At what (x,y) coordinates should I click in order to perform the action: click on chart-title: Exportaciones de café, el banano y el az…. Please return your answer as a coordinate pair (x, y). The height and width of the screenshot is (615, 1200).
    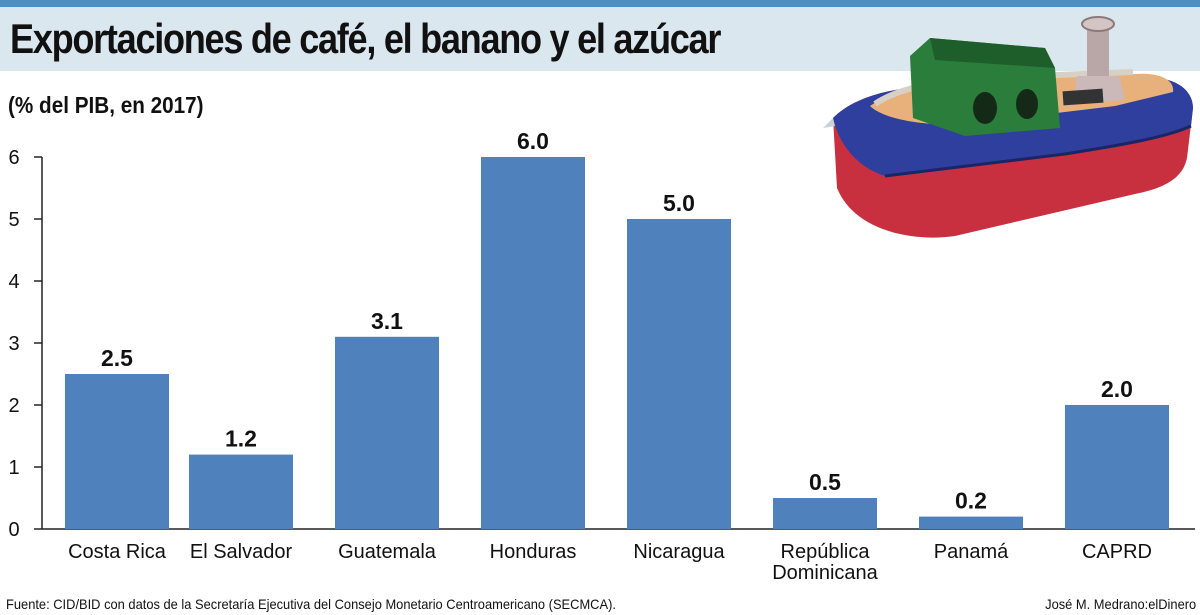
    Looking at the image, I should click on (365, 38).